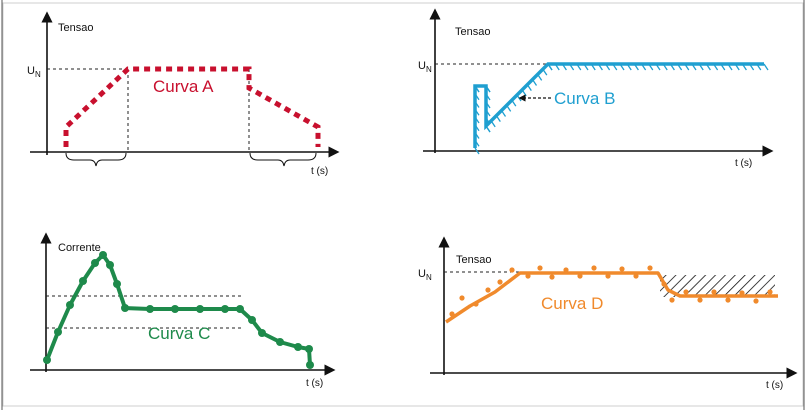  What do you see at coordinates (611, 291) in the screenshot?
I see `curve-d-markers` at bounding box center [611, 291].